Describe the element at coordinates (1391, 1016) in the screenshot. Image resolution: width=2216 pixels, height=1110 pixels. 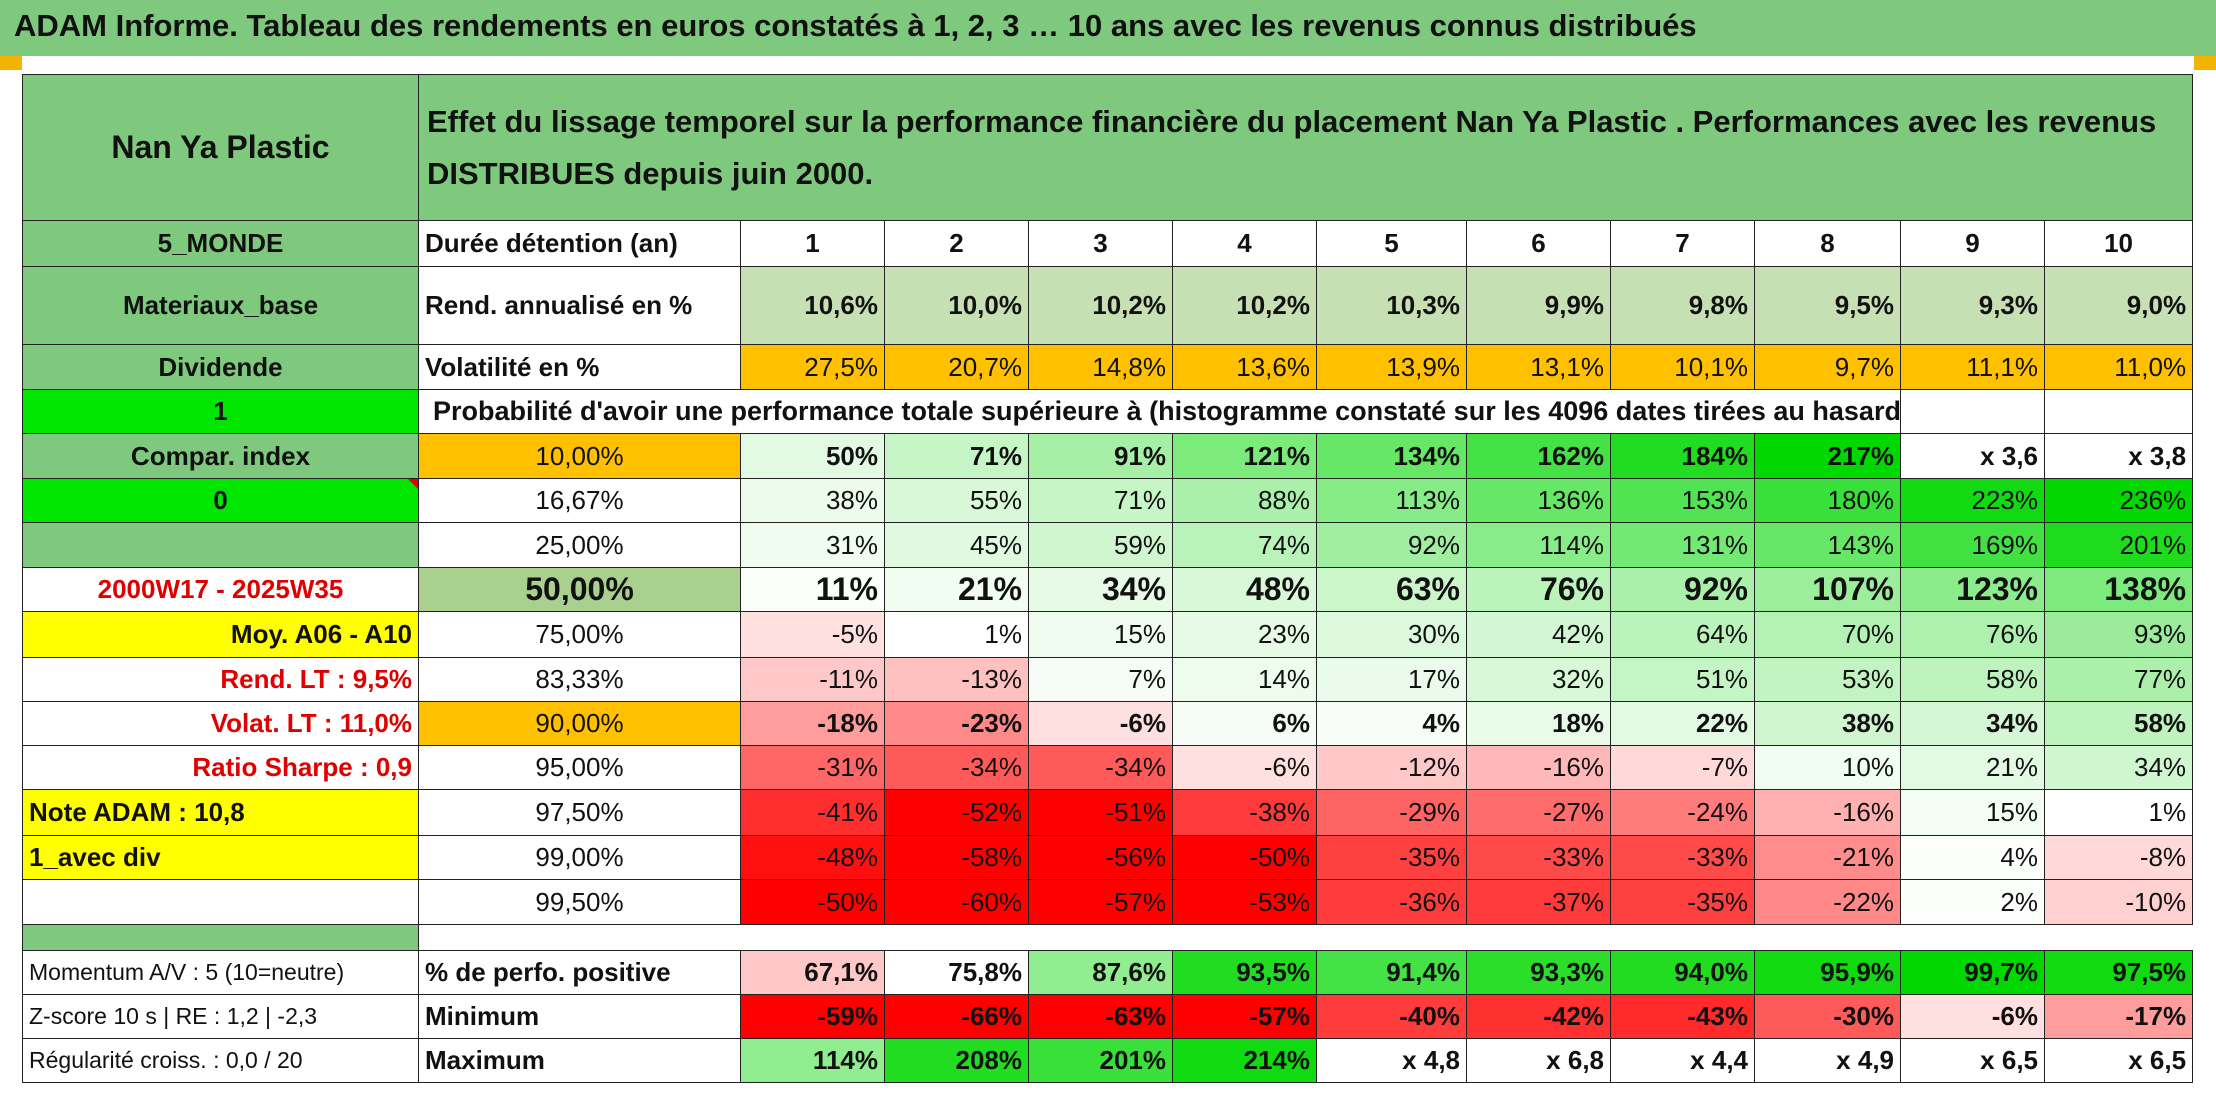
I see `minimum-cell: -40%` at that location.